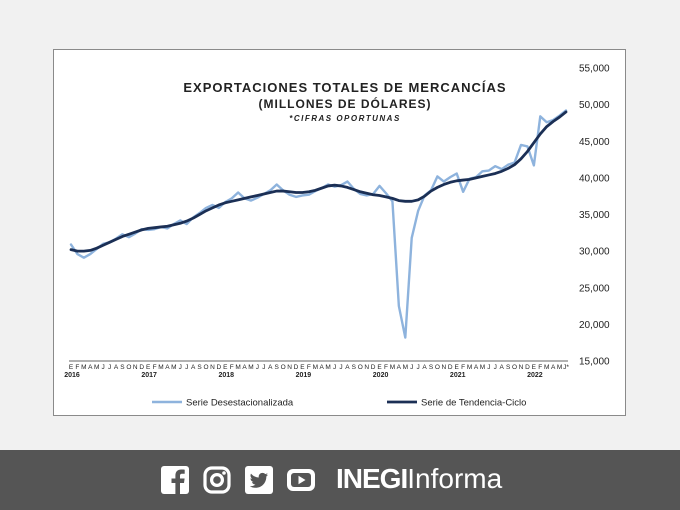  What do you see at coordinates (149, 375) in the screenshot?
I see `x-year-label: 2017` at bounding box center [149, 375].